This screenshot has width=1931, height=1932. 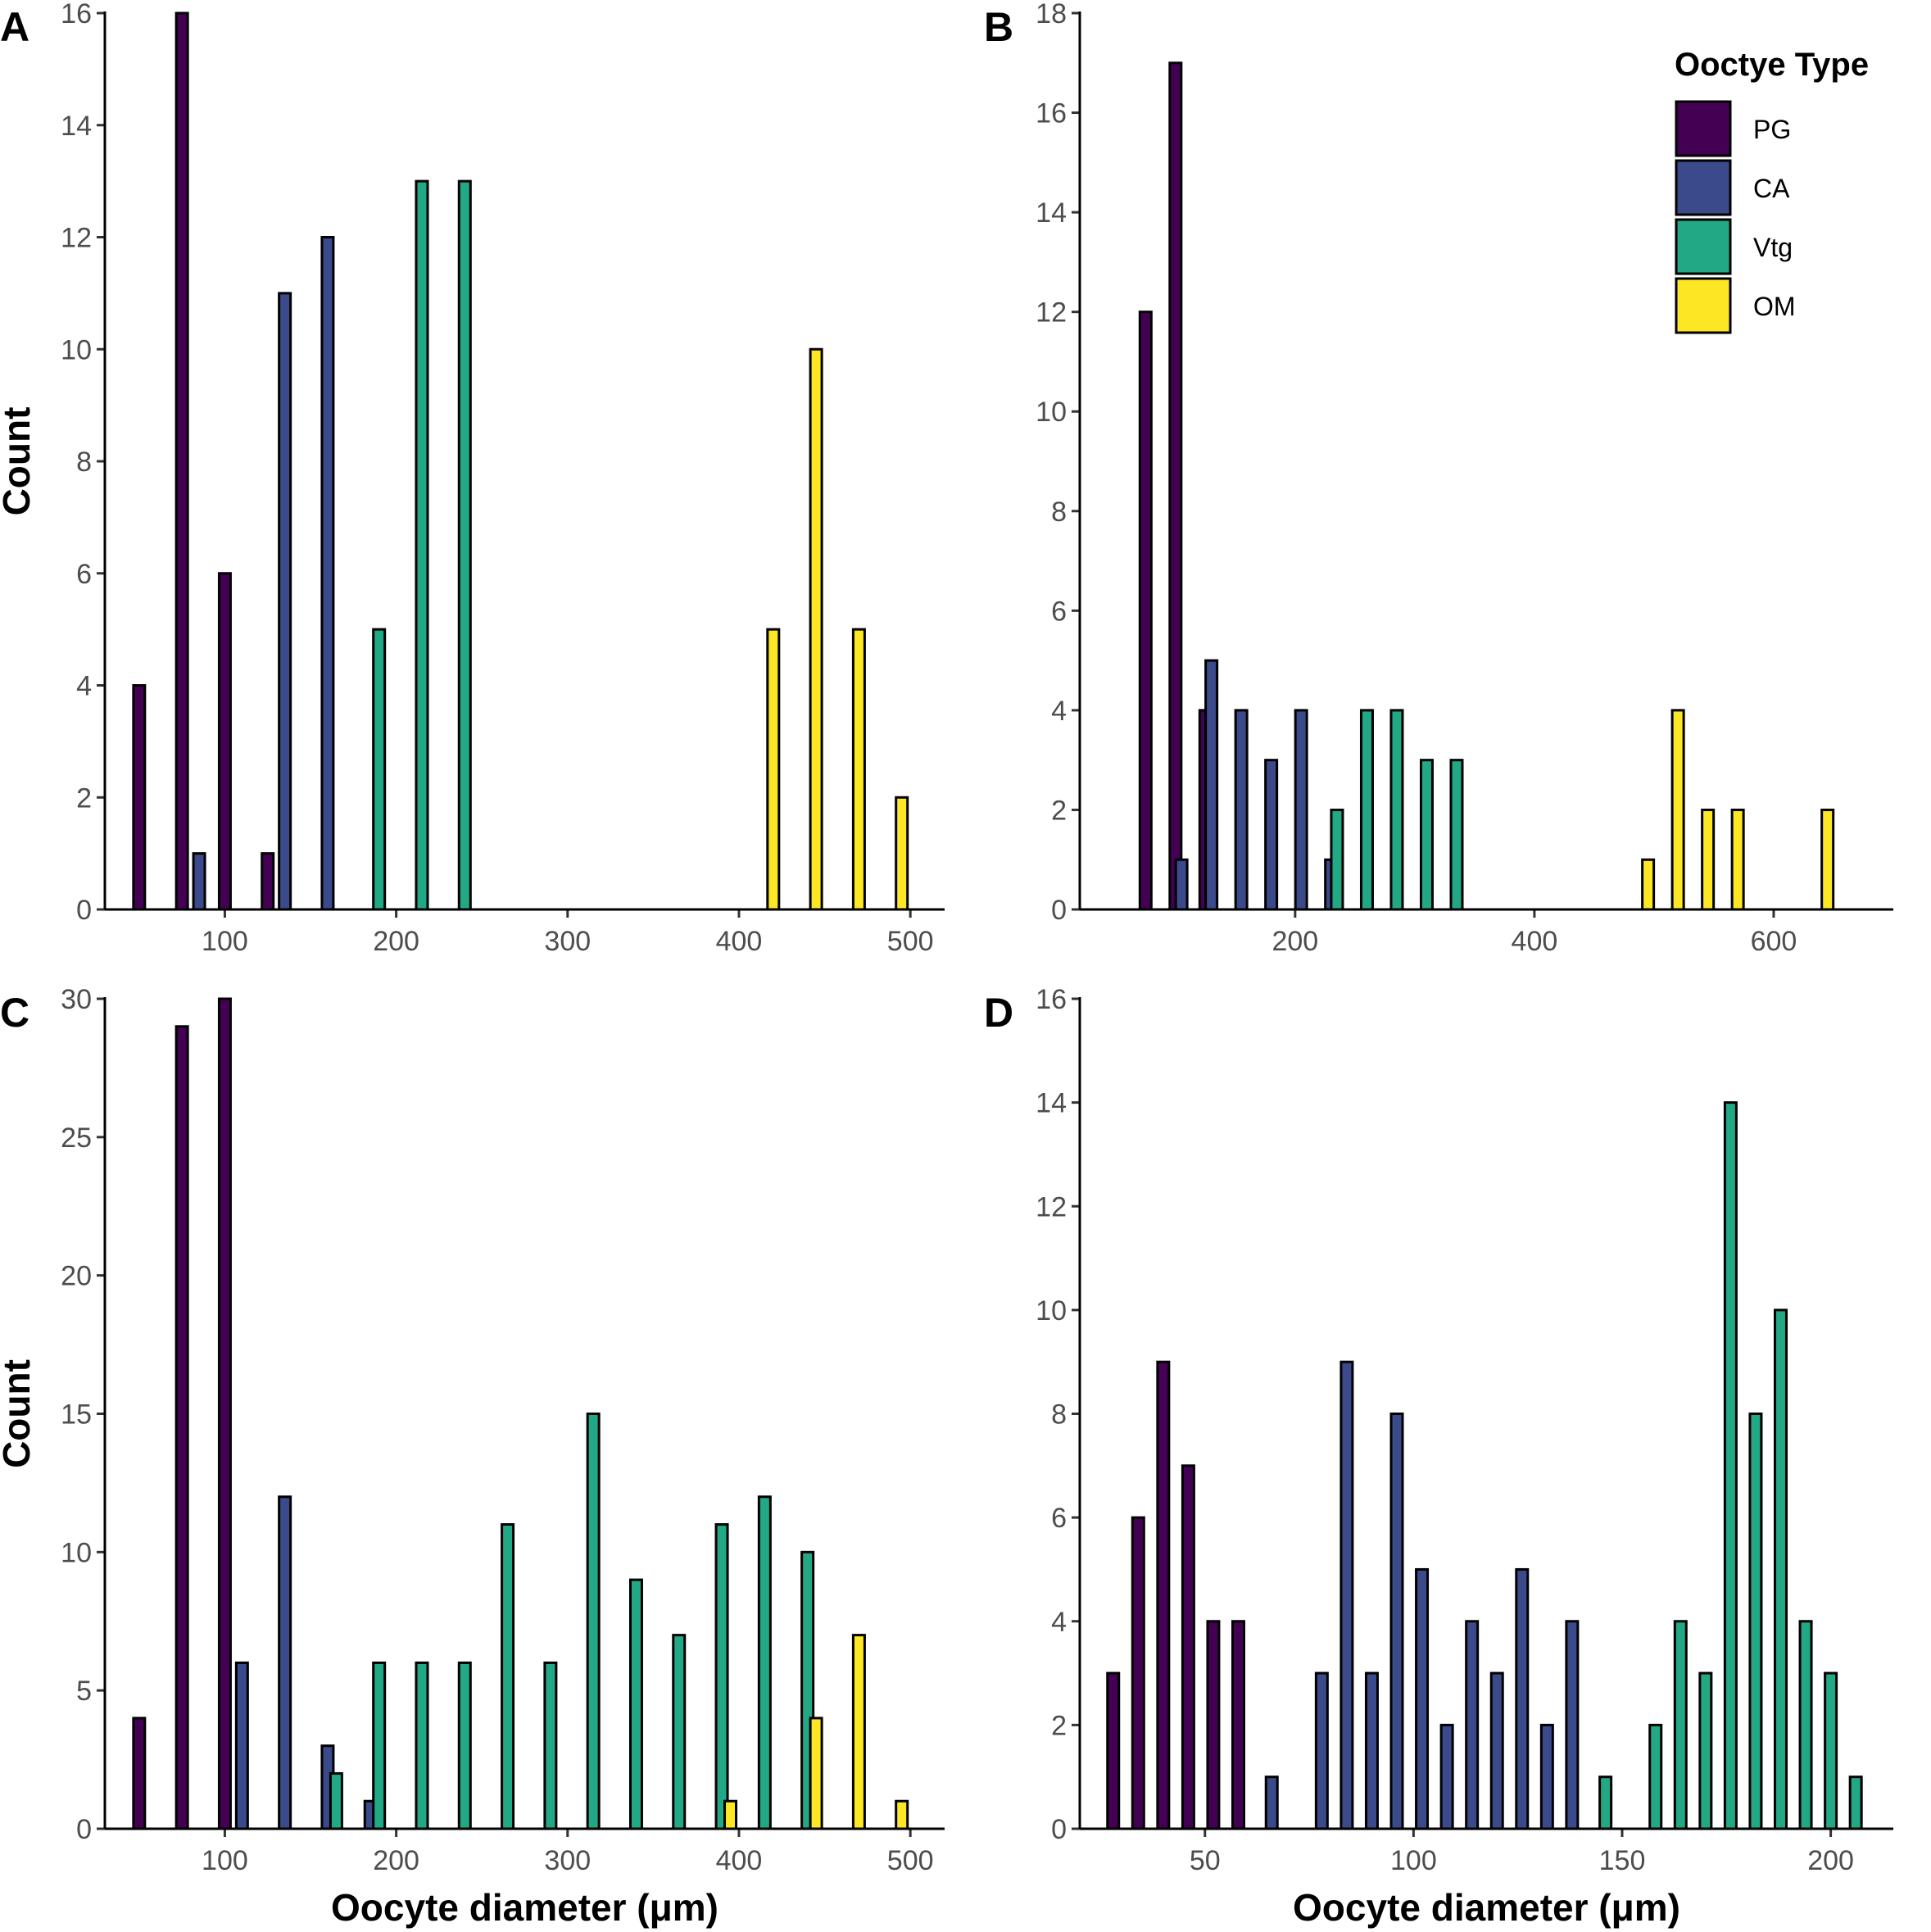 I want to click on y-tick-label-b: 2, so click(x=1059, y=810).